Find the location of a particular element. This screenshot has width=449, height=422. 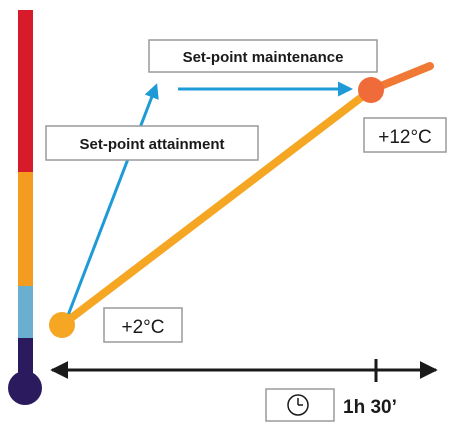

start-temp-label: +2°C is located at coordinates (143, 327).